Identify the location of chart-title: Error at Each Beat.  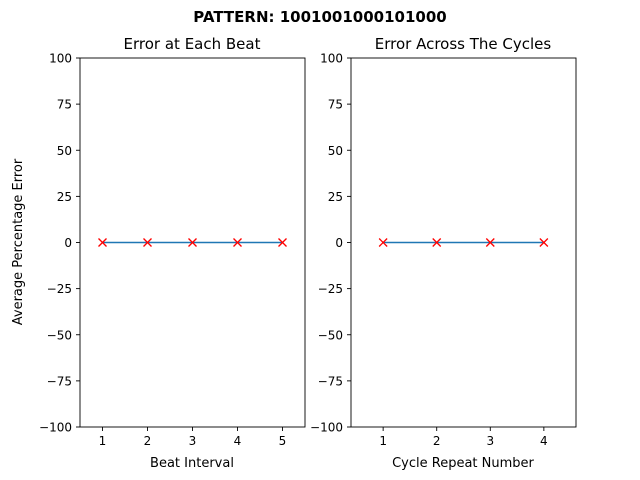
(192, 44).